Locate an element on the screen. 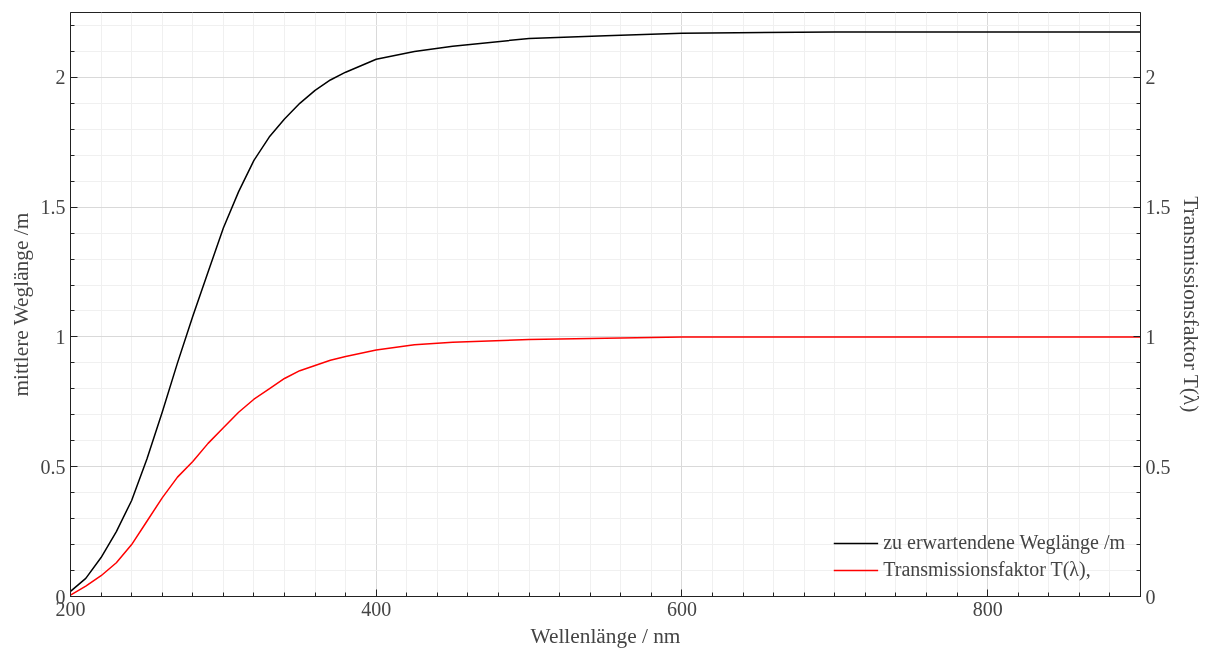 This screenshot has height=657, width=1223. y2-tick-label: 1.5 is located at coordinates (1158, 207).